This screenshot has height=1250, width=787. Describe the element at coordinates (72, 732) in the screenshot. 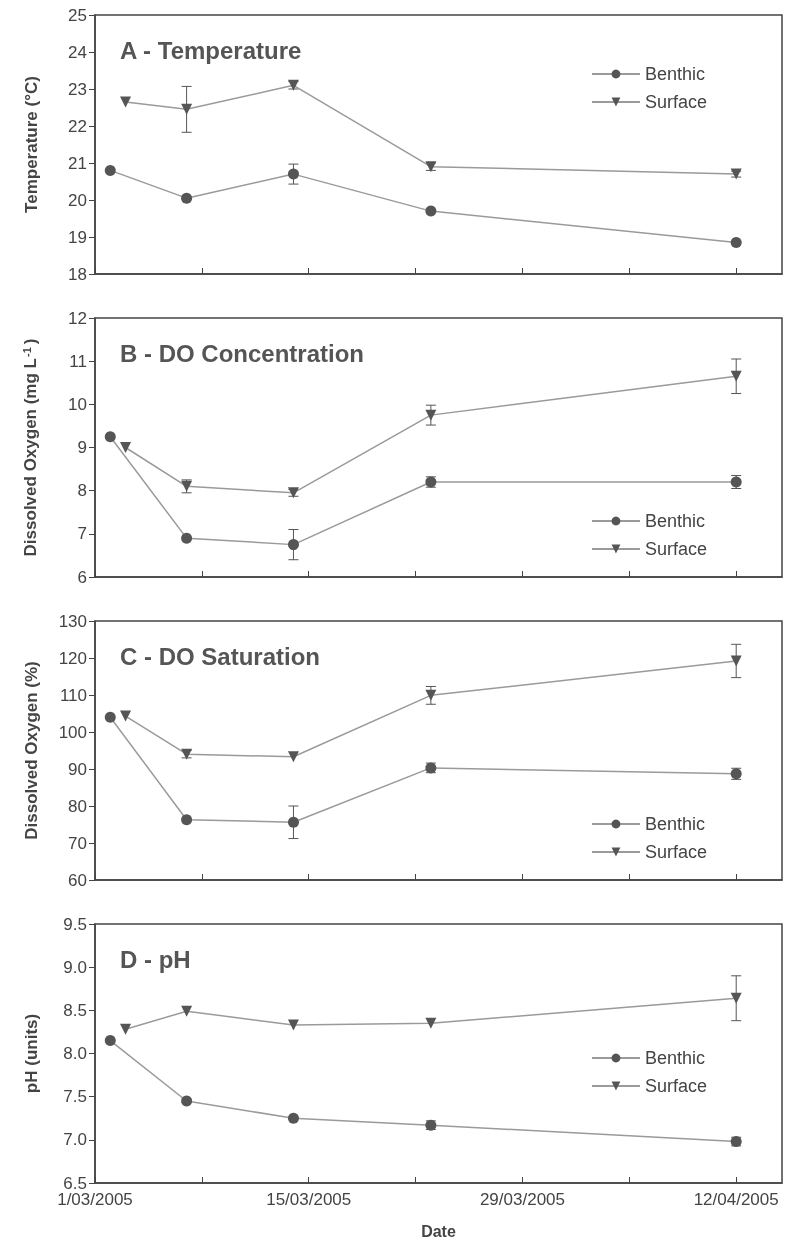

I see `y-tick-label: 100` at that location.